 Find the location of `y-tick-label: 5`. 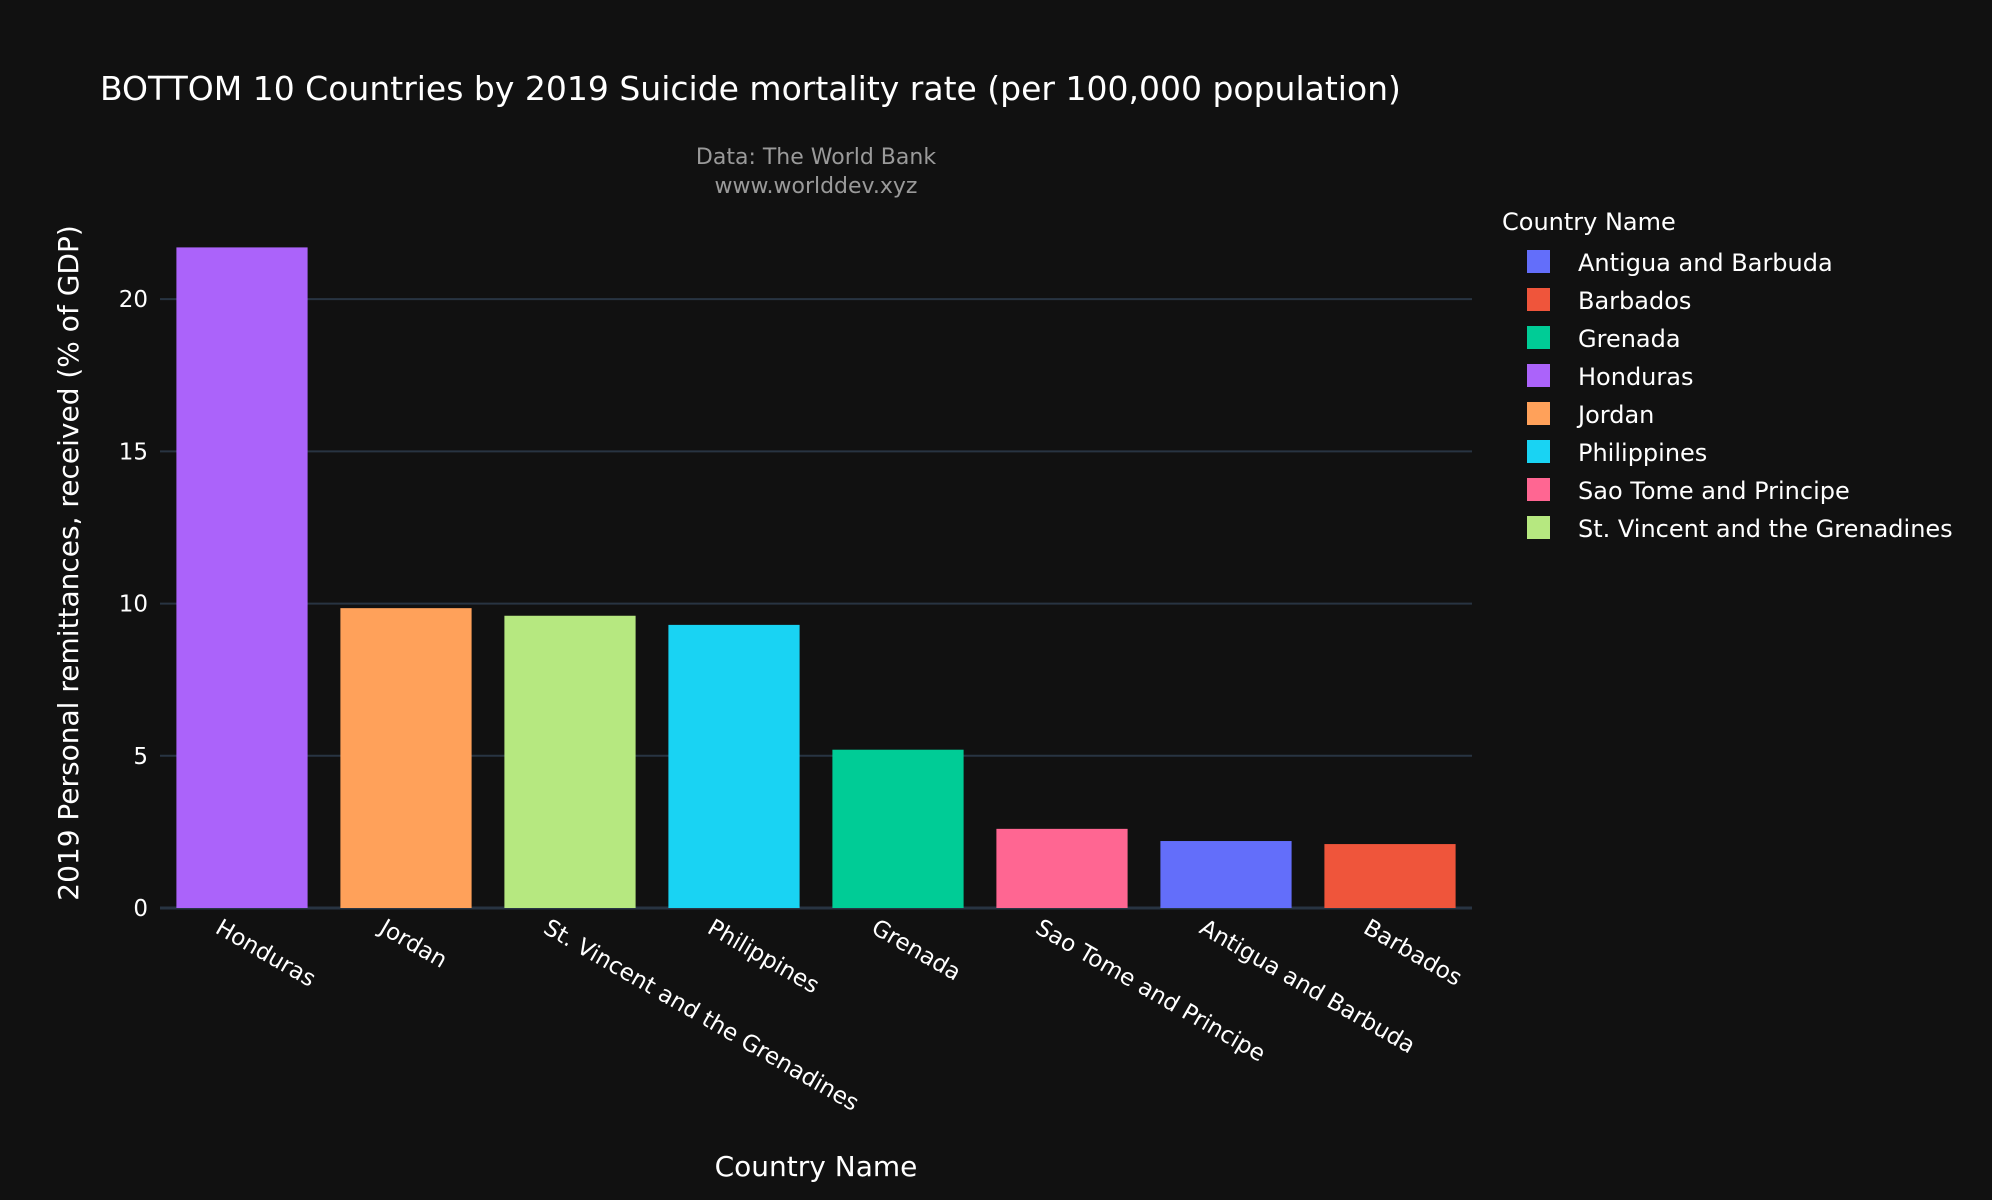

y-tick-label: 5 is located at coordinates (140, 757).